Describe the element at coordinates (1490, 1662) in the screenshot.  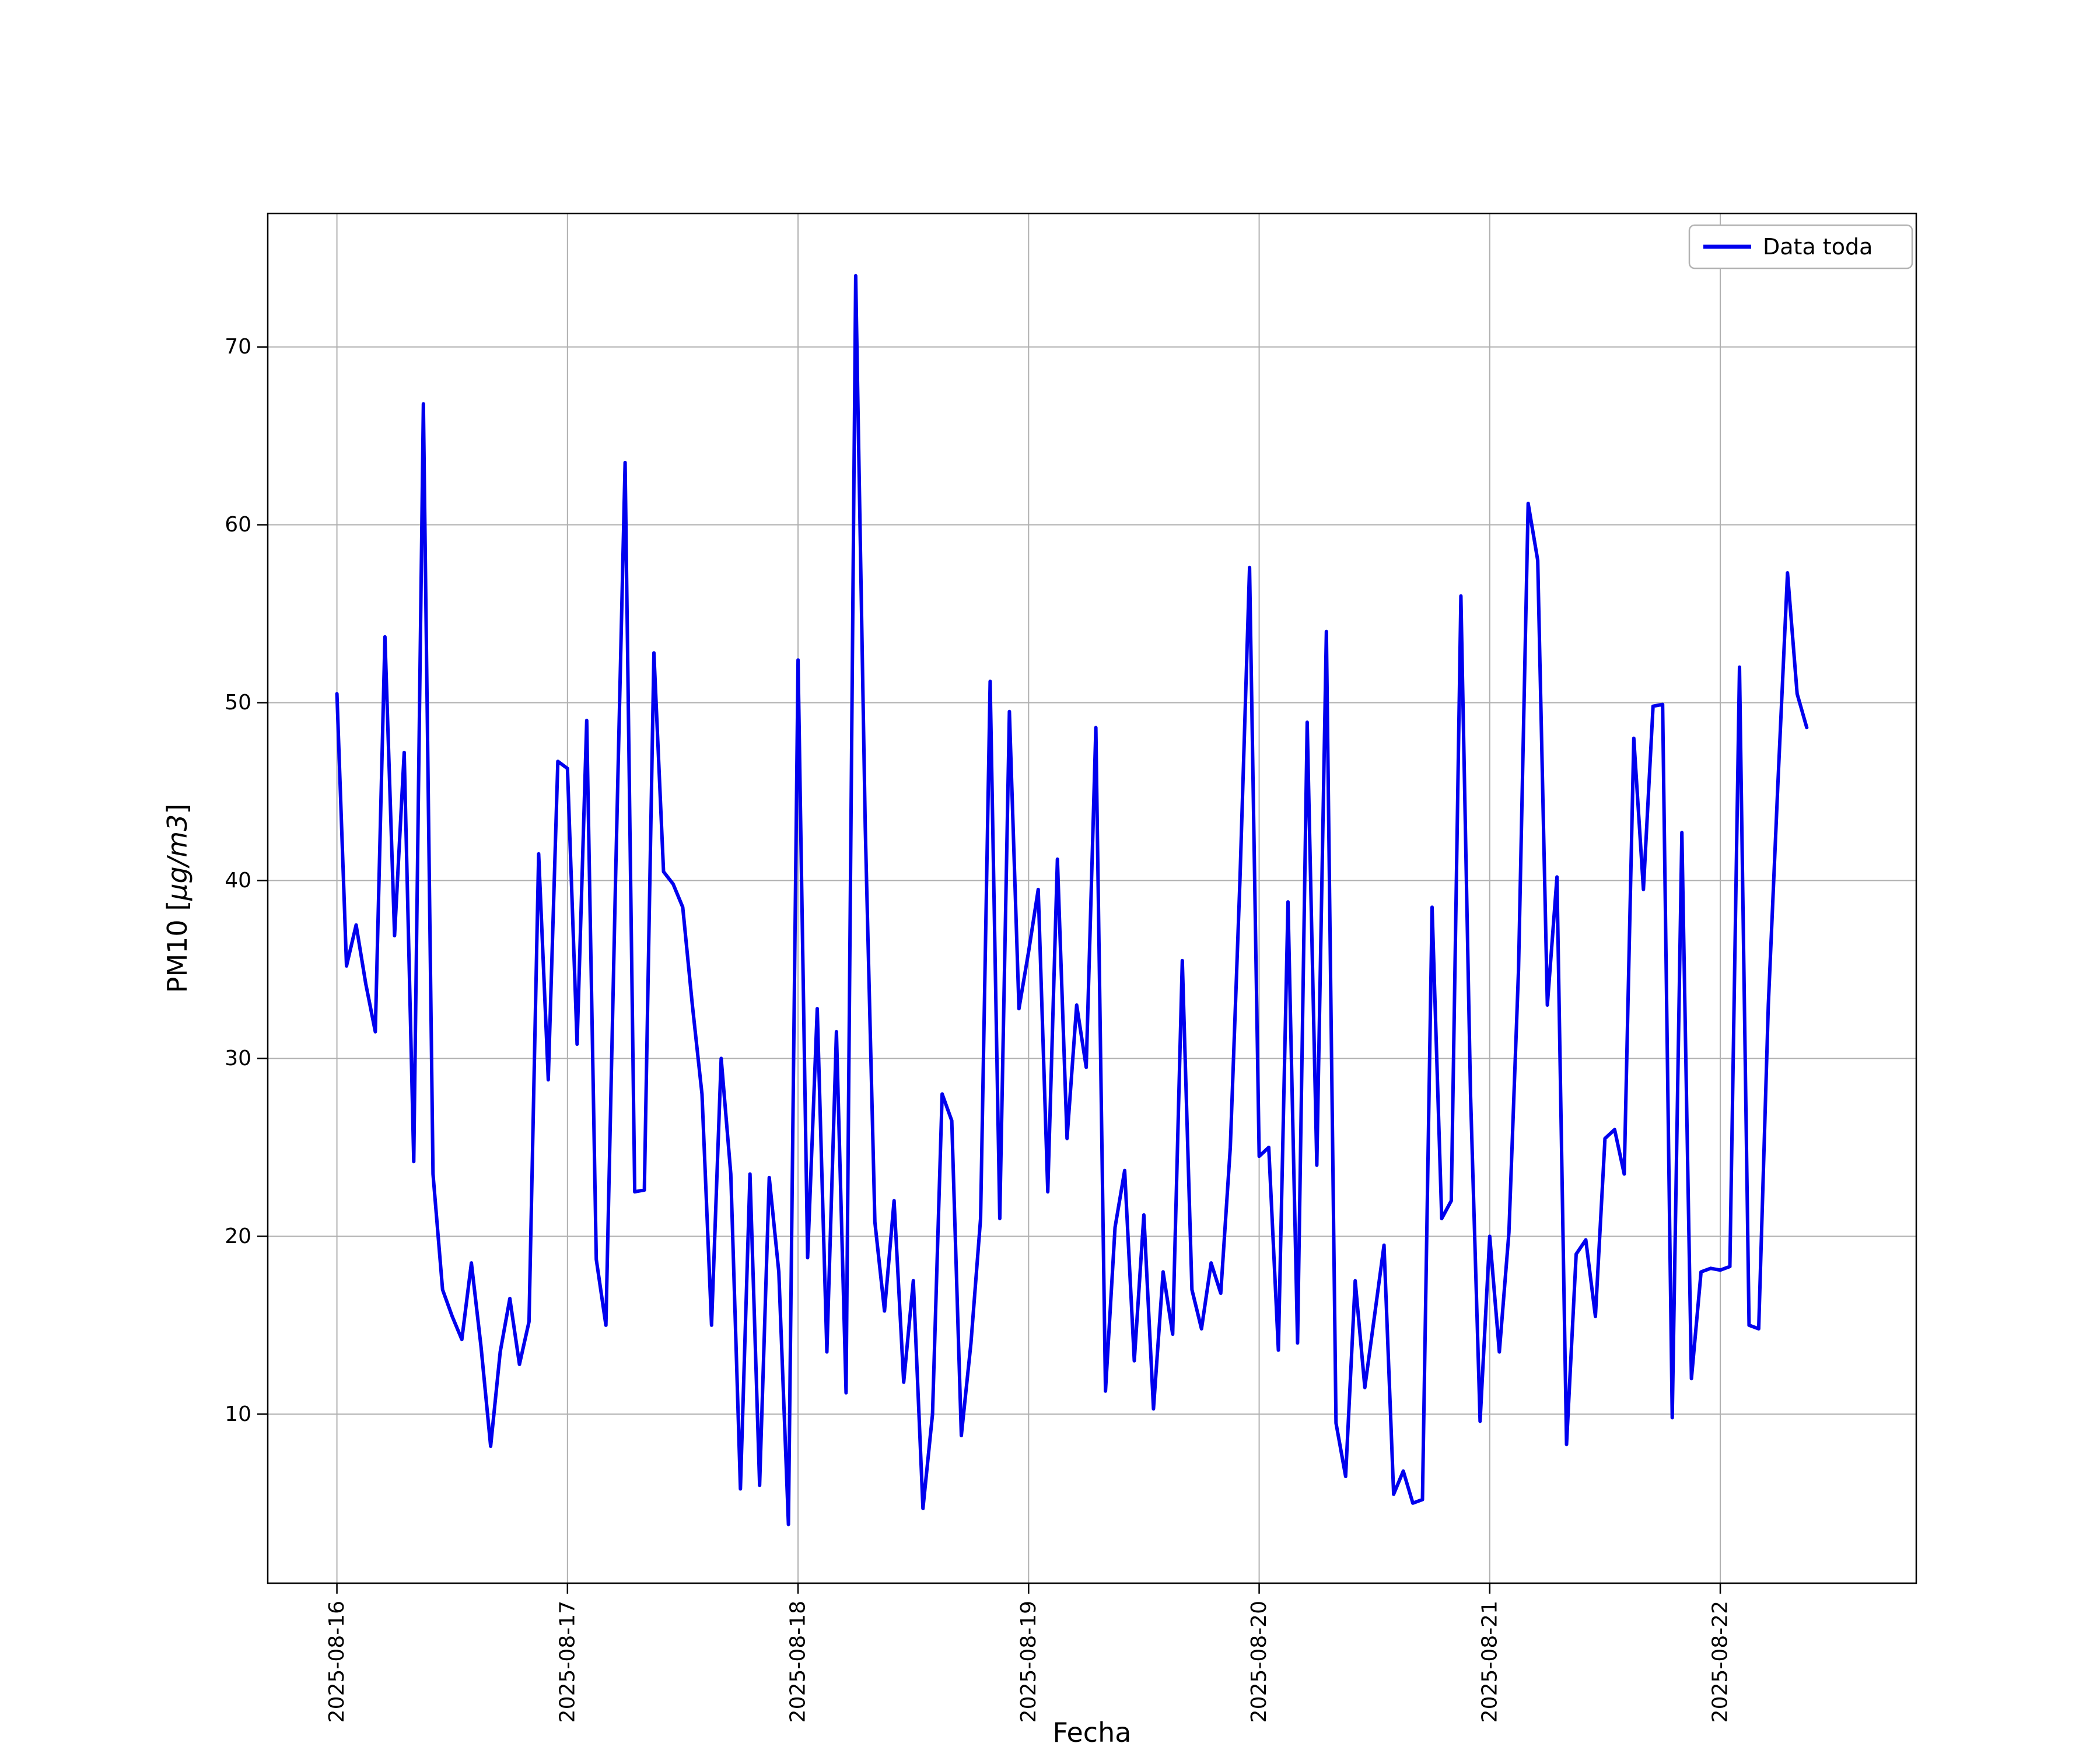
I see `x-tick-label: 2025-08-21` at that location.